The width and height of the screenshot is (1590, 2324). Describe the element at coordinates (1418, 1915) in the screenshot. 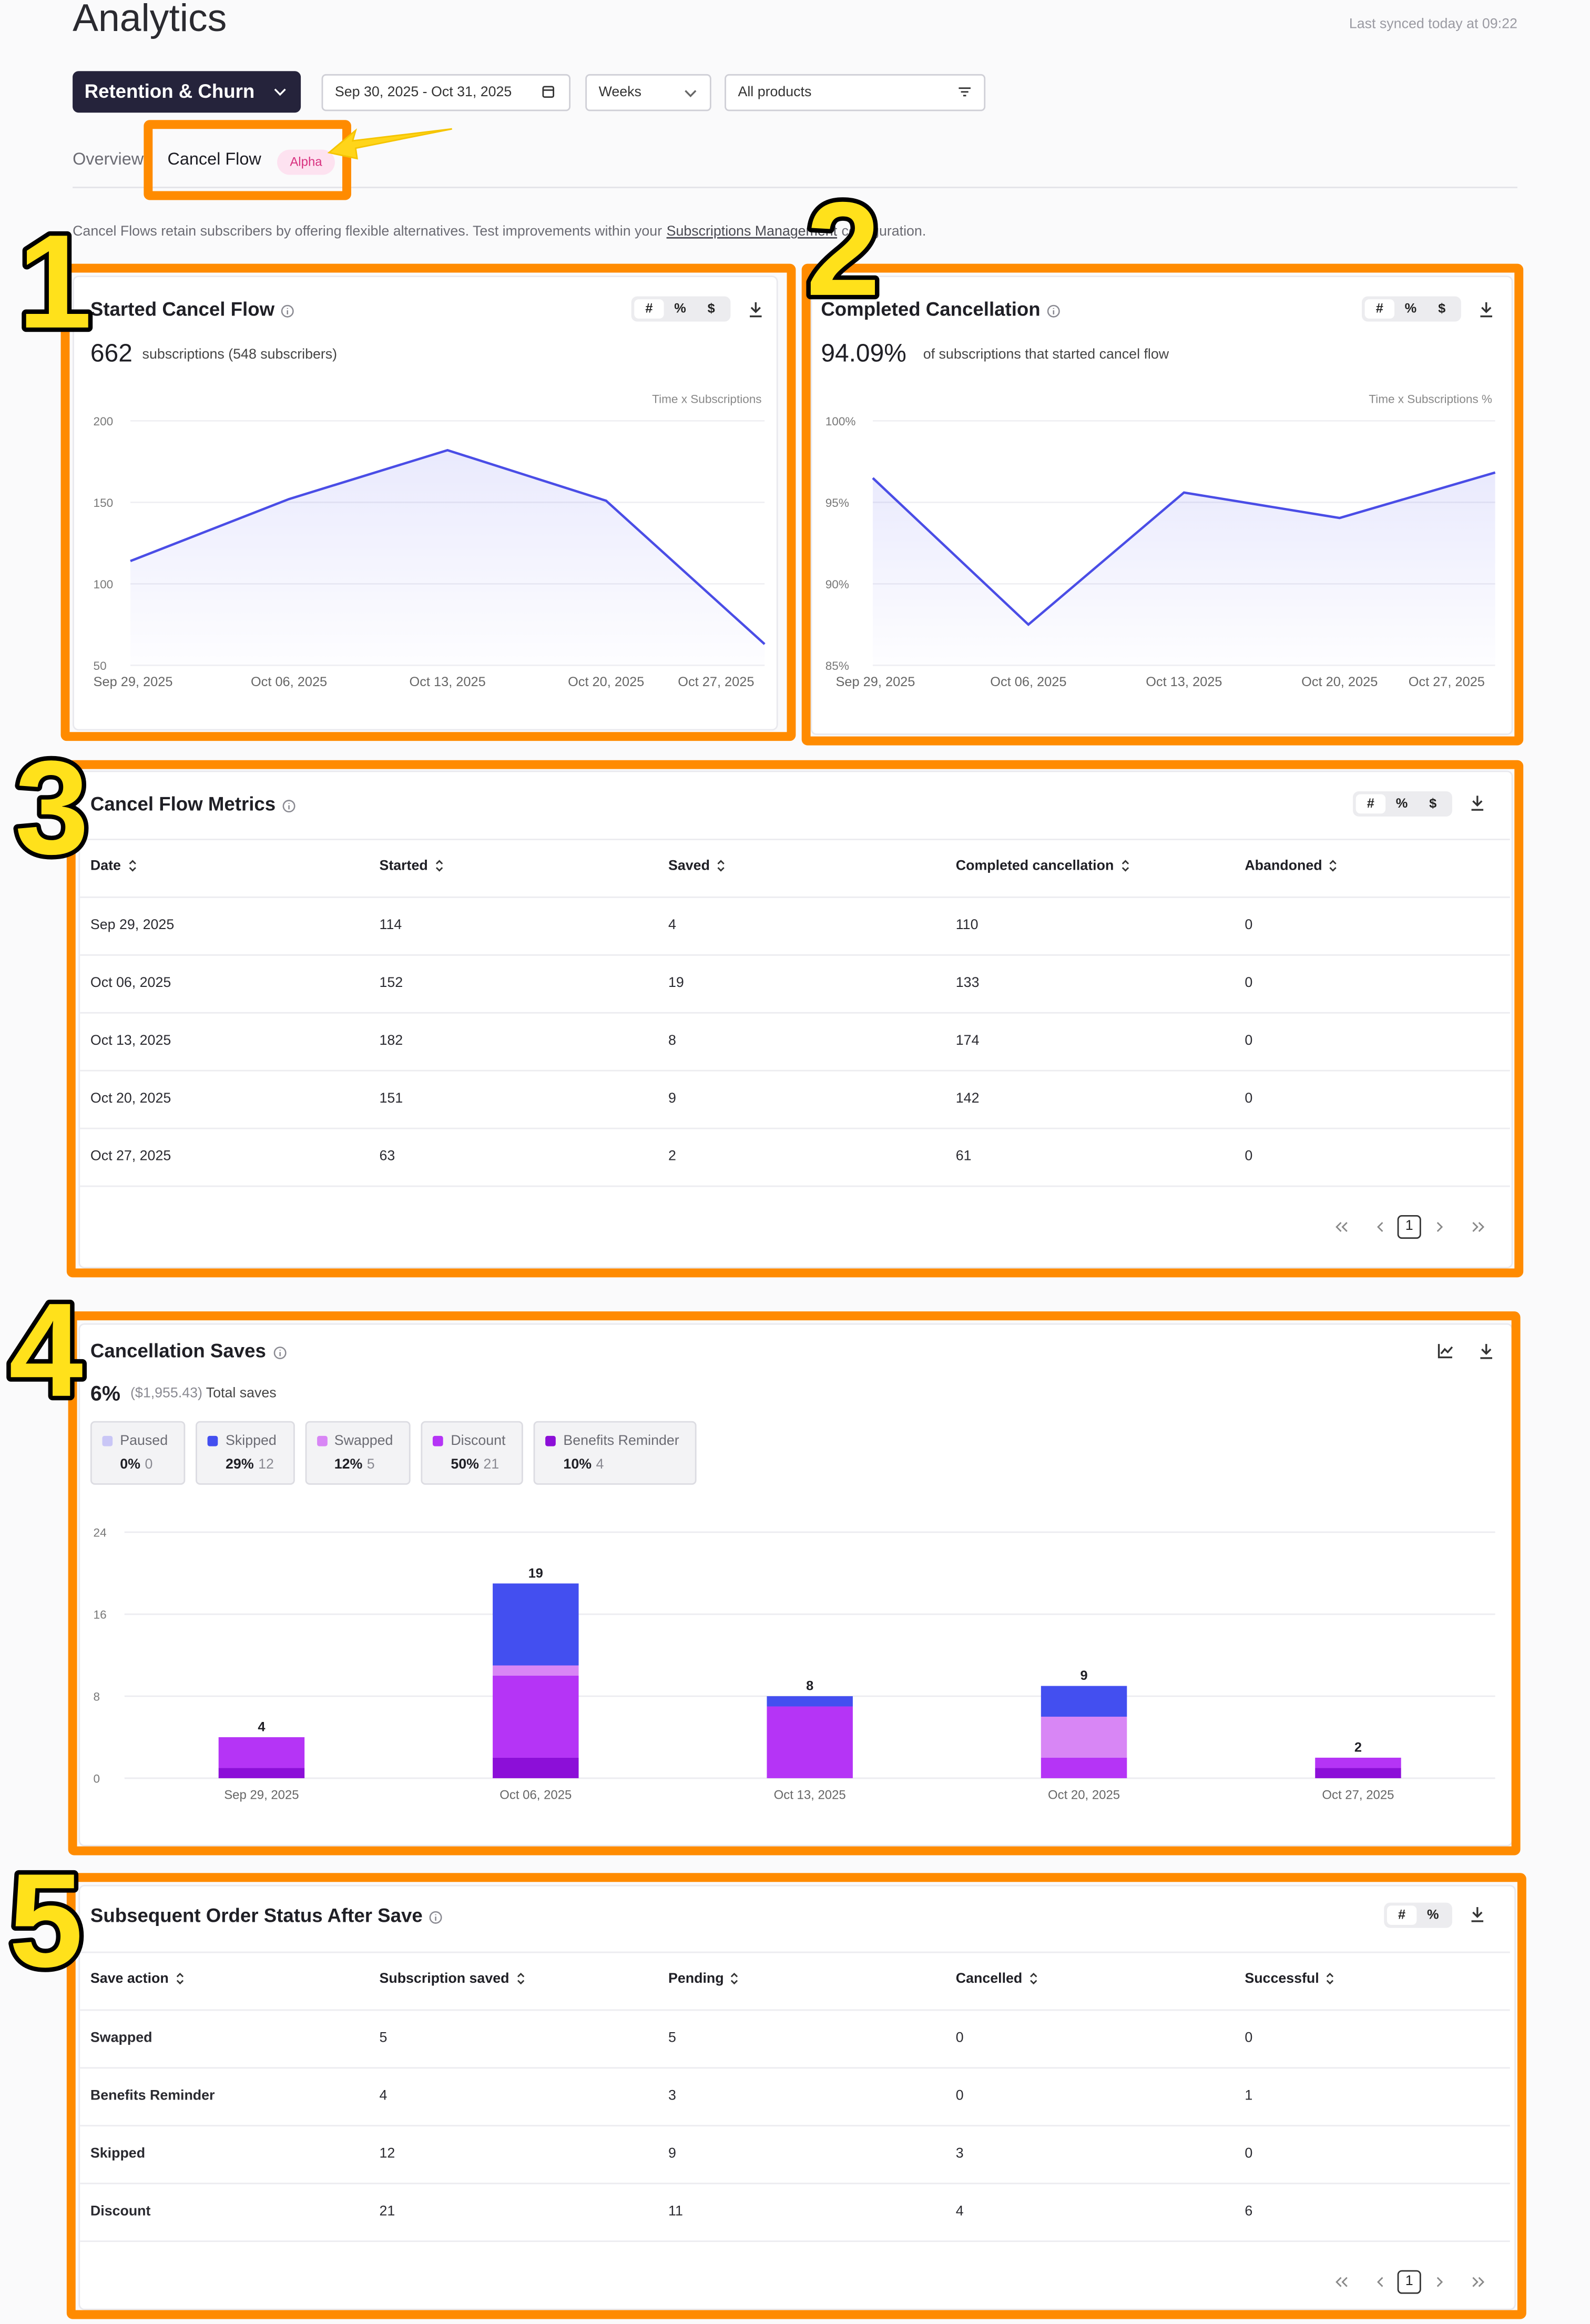

I see `toggle-group: #%` at that location.